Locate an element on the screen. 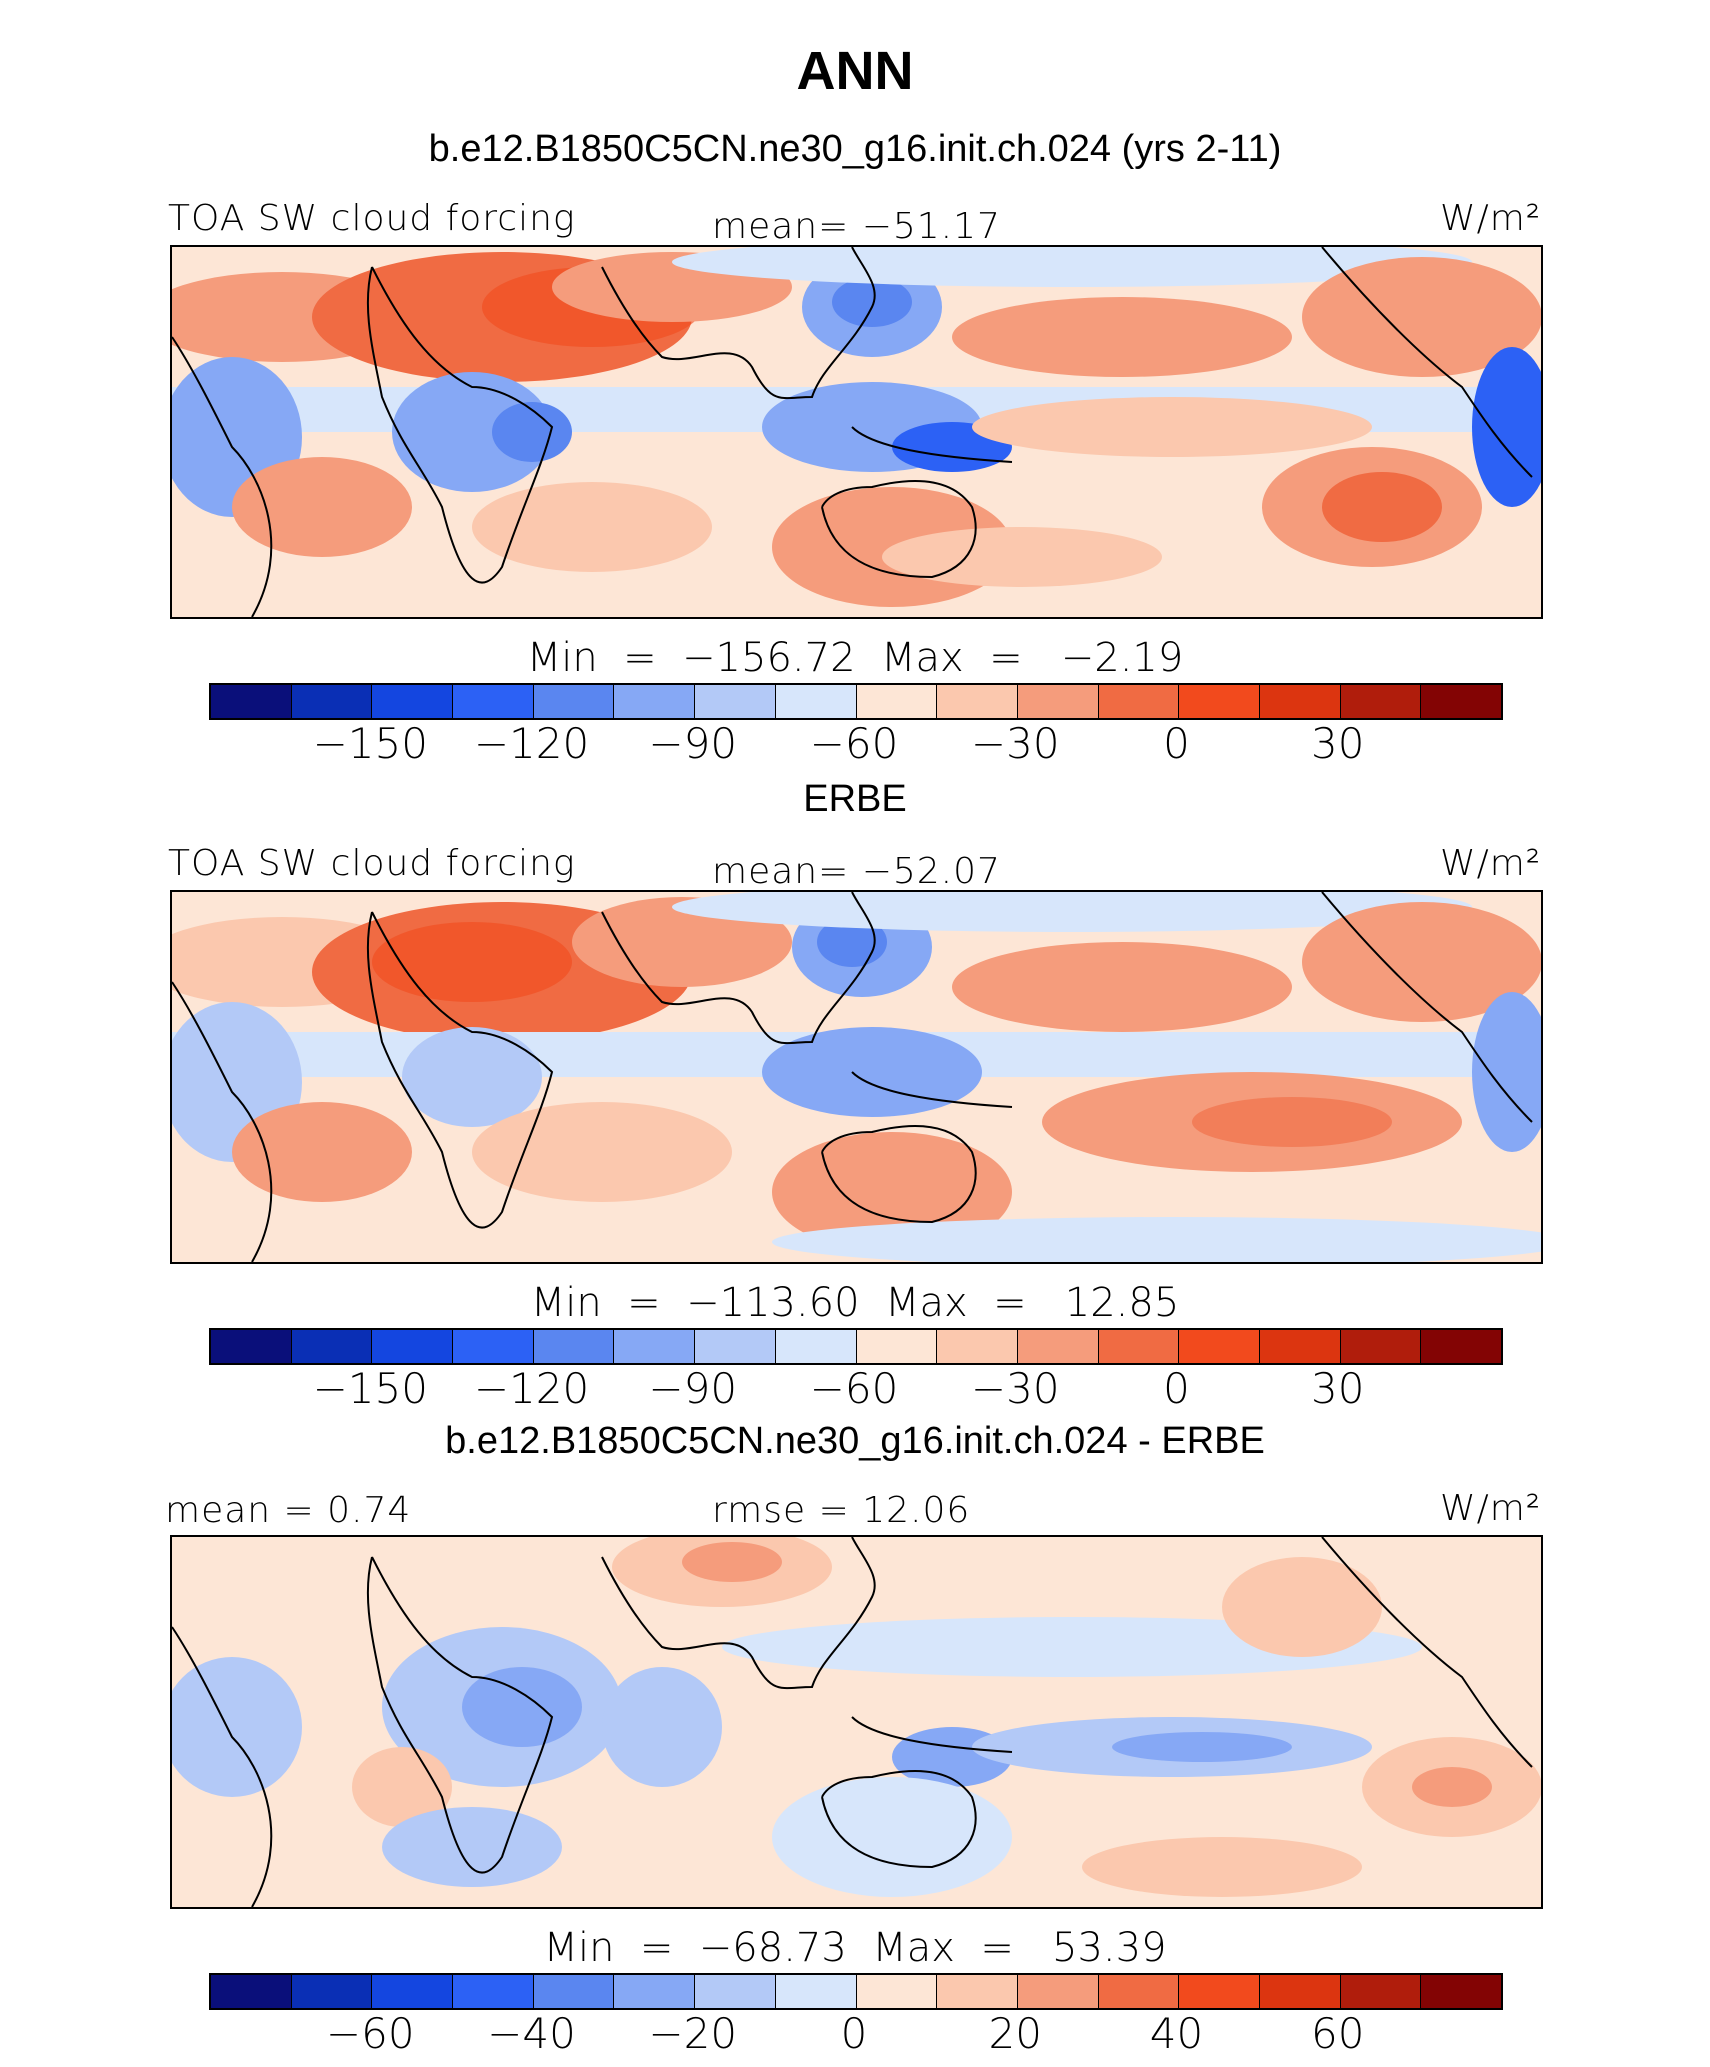  panel-1-units: W/m² is located at coordinates (1491, 218).